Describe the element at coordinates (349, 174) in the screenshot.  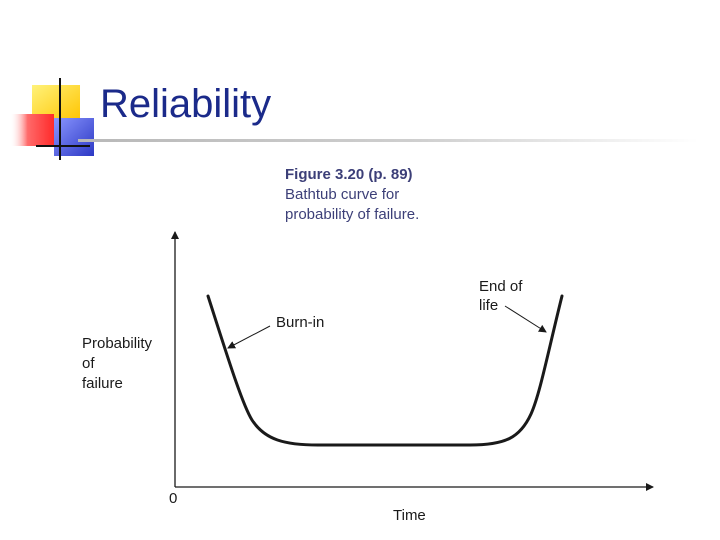
I see `figure-number: Figure 3.20 (p. 89)` at that location.